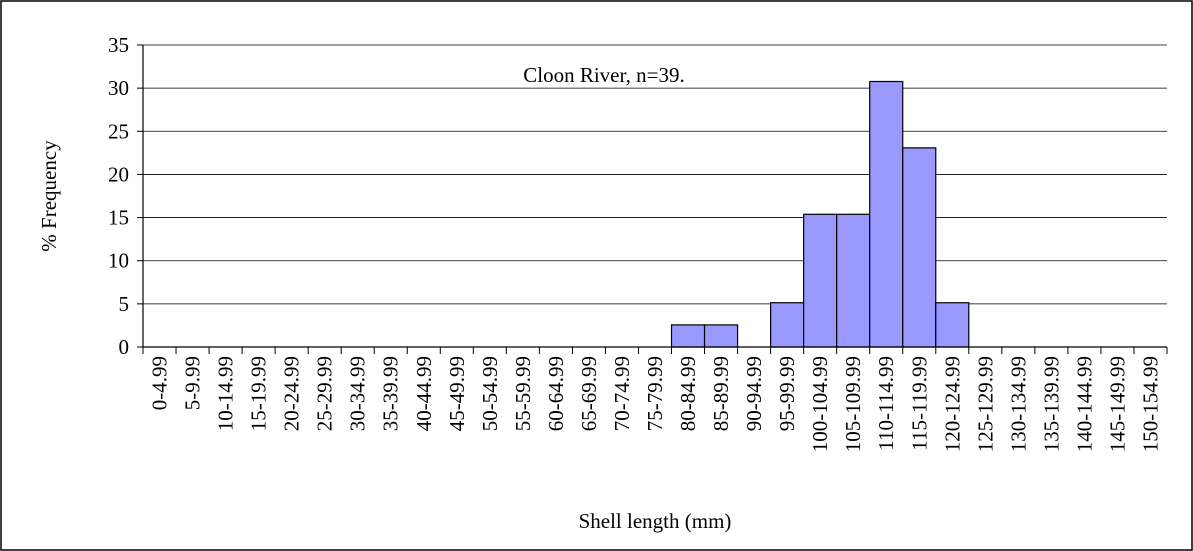  What do you see at coordinates (118, 261) in the screenshot?
I see `y-tick-label: 10` at bounding box center [118, 261].